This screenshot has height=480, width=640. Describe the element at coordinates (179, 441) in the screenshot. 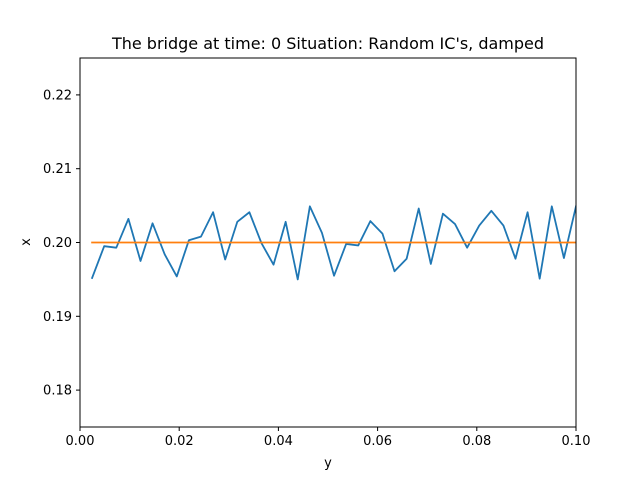

I see `x-tick-label: 0.02` at that location.